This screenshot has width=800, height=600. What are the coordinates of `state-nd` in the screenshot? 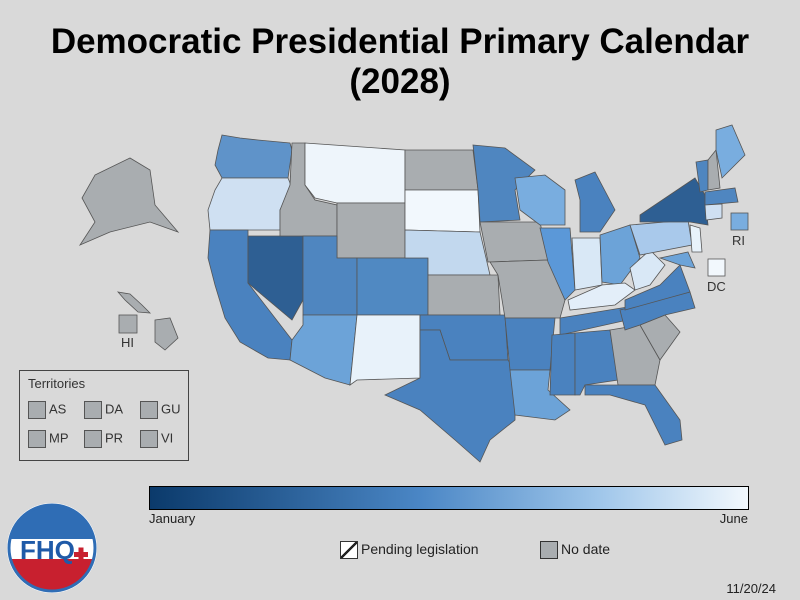 It's located at (441, 170).